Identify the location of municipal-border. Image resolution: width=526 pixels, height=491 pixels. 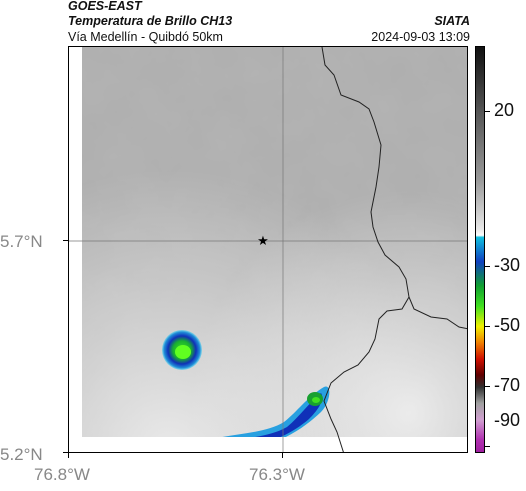
(437, 313).